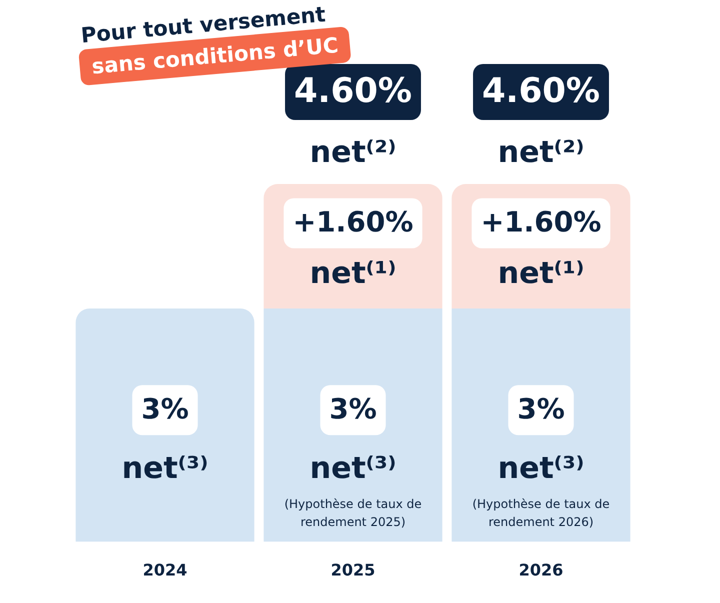 Image resolution: width=720 pixels, height=603 pixels. Describe the element at coordinates (165, 570) in the screenshot. I see `x-tick-label: 2024` at that location.